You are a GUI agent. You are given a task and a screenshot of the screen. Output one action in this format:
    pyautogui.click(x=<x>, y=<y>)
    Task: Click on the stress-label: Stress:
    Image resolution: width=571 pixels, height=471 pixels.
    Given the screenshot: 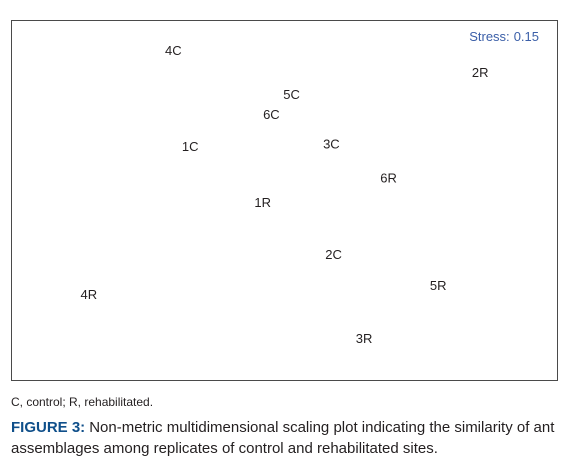 What is the action you would take?
    pyautogui.click(x=489, y=36)
    